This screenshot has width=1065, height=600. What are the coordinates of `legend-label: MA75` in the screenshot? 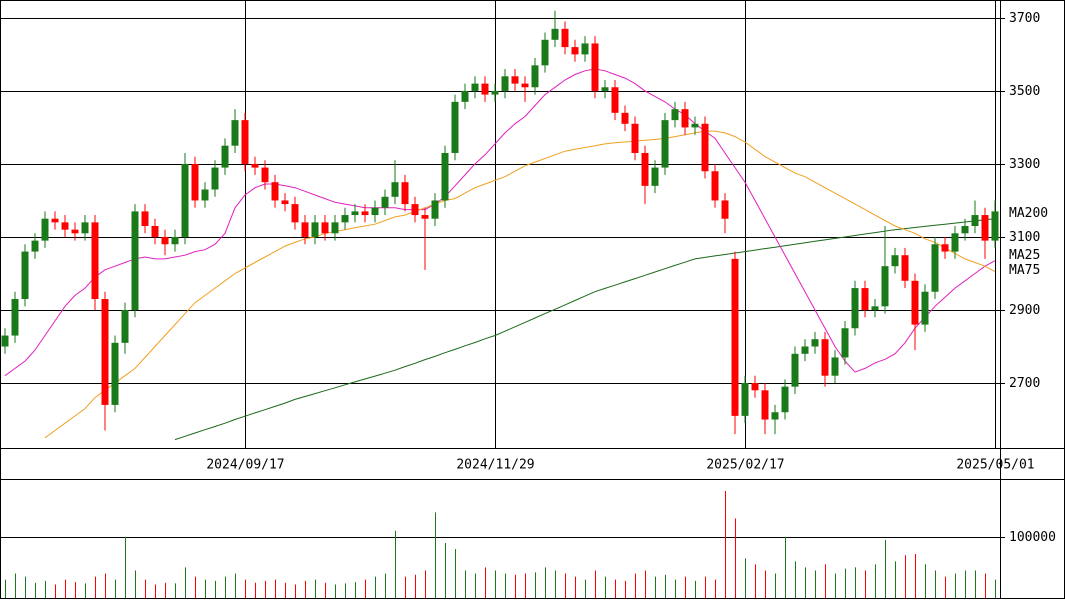 It's located at (1024, 270).